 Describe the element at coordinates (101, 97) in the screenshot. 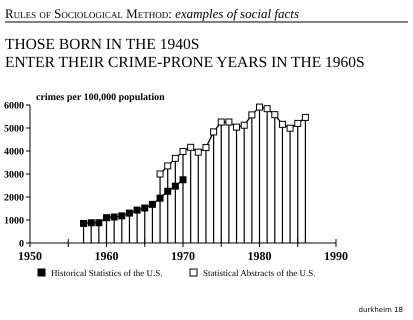

I see `y-axis-title: crimes per 100,000 population` at that location.